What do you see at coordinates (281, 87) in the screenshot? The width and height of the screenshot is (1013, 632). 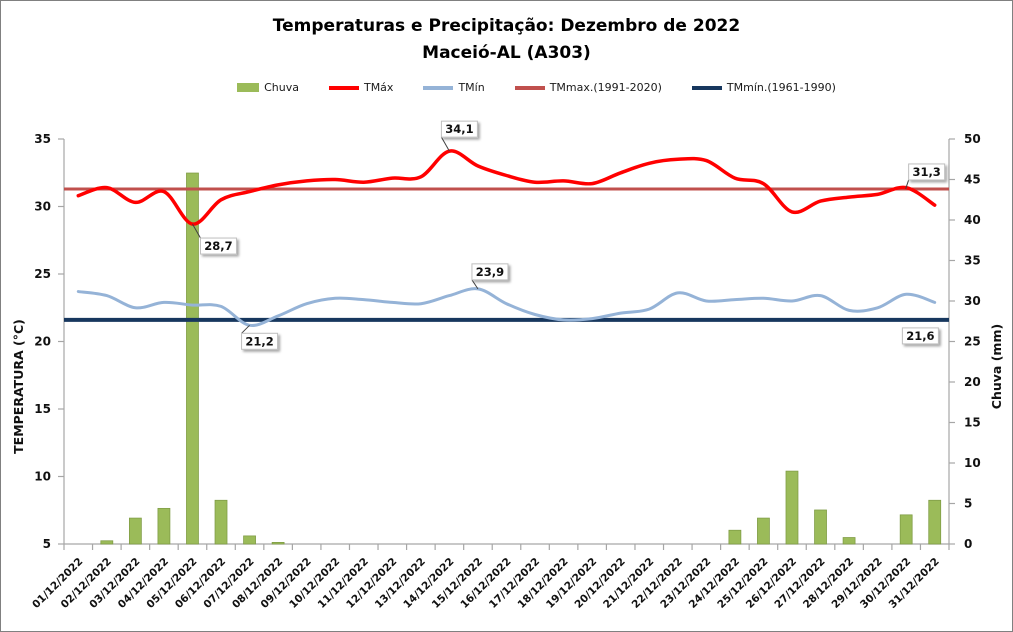 I see `legend-label: Chuva` at bounding box center [281, 87].